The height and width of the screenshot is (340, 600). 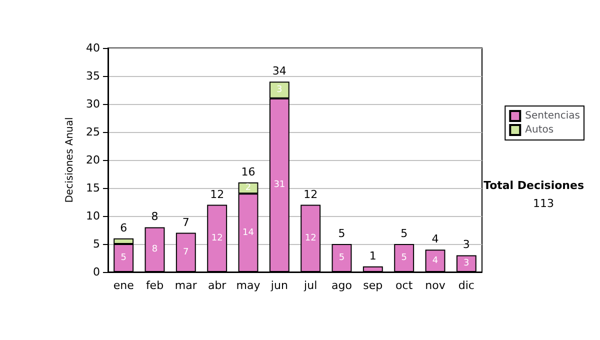 What do you see at coordinates (124, 227) in the screenshot?
I see `total-label: 6` at bounding box center [124, 227].